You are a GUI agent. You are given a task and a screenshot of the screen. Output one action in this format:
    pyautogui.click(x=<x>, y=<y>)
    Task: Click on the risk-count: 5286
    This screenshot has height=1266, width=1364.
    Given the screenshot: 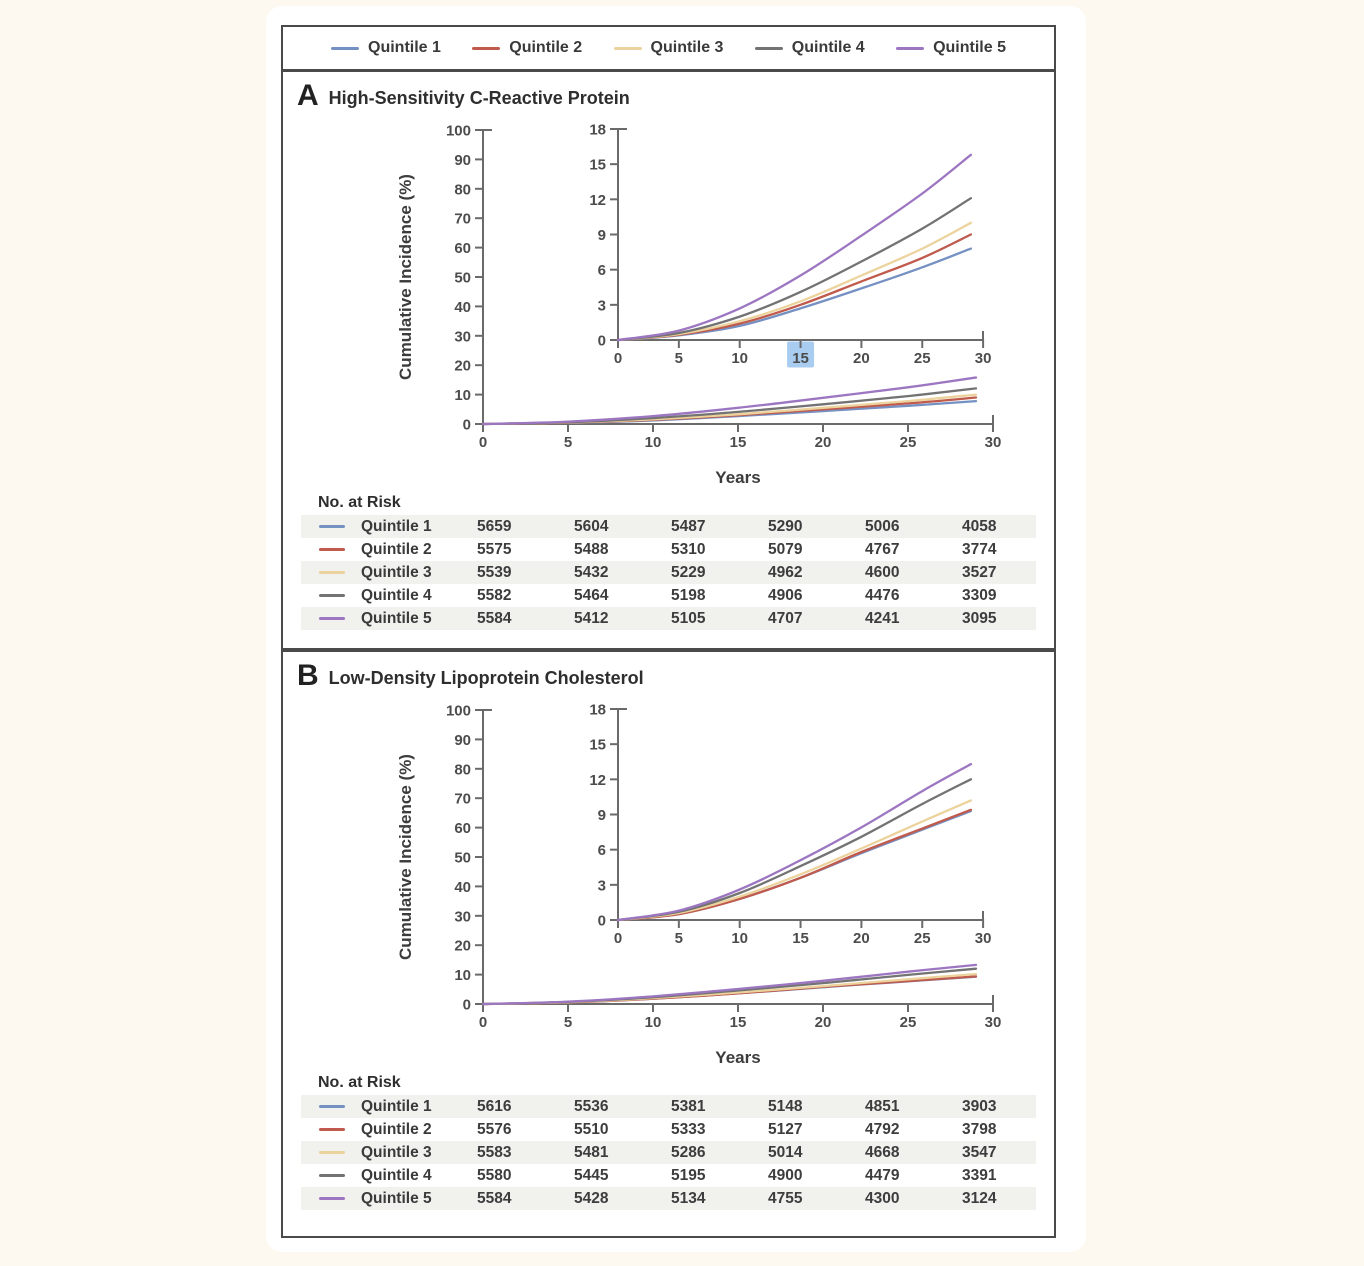 What is the action you would take?
    pyautogui.click(x=688, y=1152)
    